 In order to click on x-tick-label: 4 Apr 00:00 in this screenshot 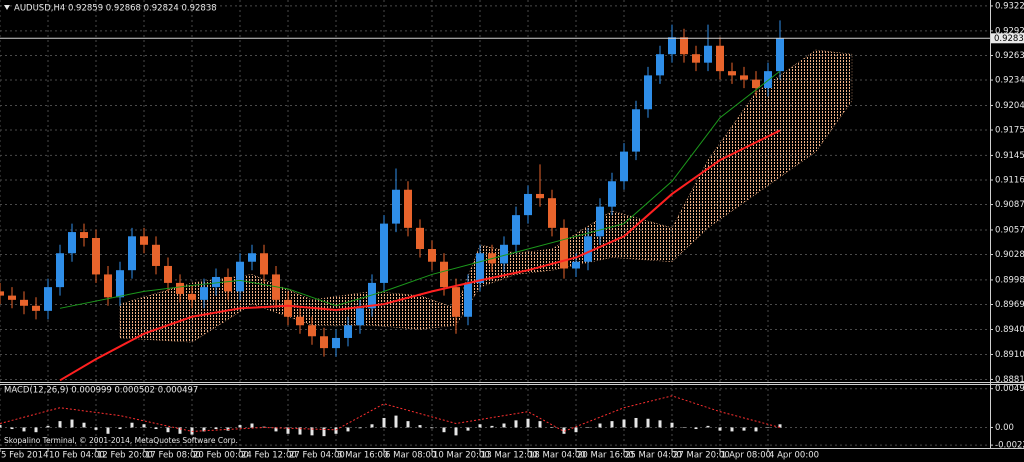, I will do `click(794, 456)`.